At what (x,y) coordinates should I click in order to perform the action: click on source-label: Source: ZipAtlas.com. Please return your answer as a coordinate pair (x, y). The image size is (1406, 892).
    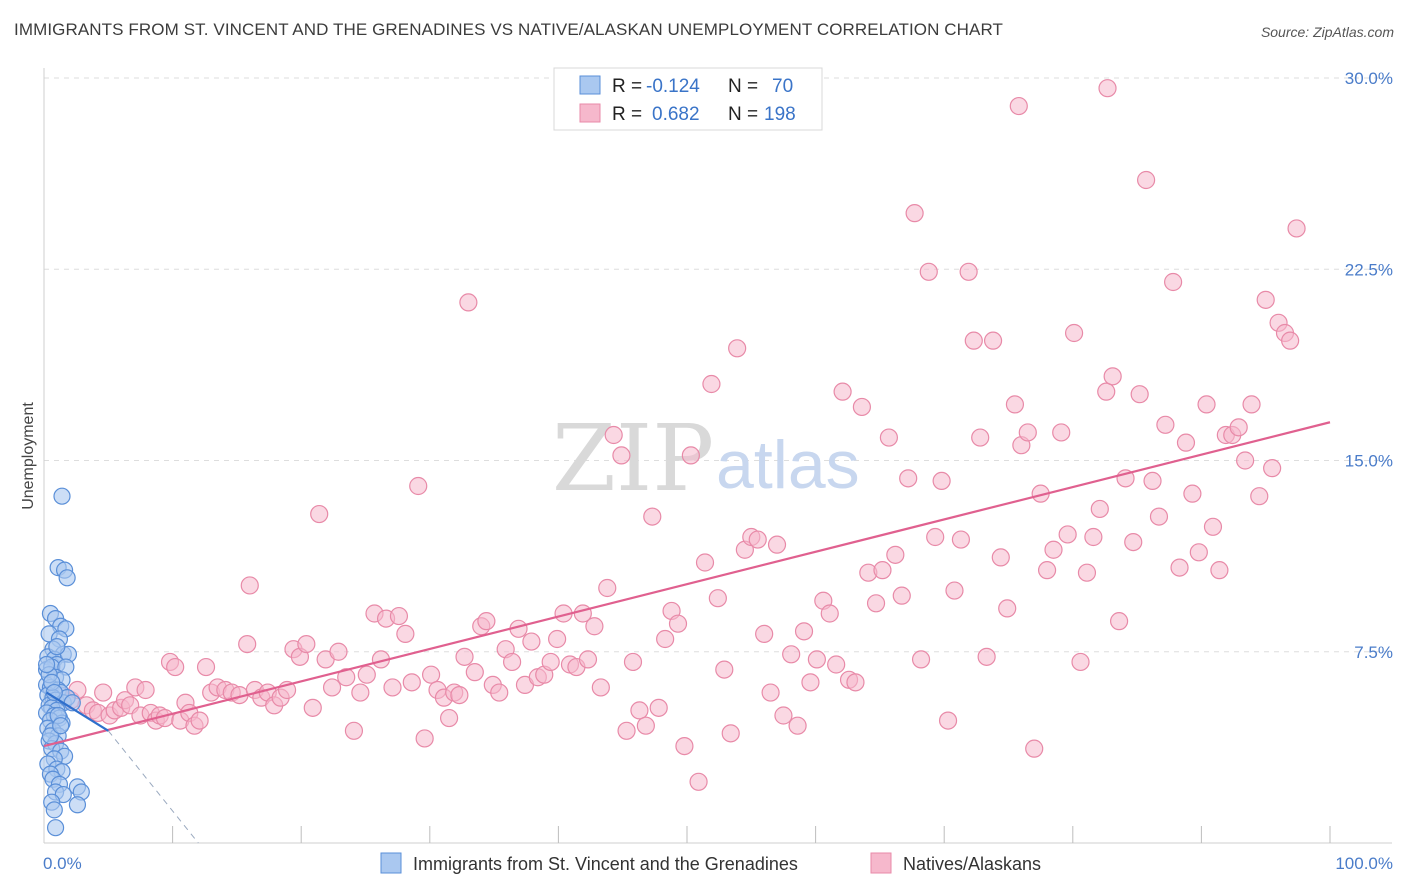
    Looking at the image, I should click on (1327, 32).